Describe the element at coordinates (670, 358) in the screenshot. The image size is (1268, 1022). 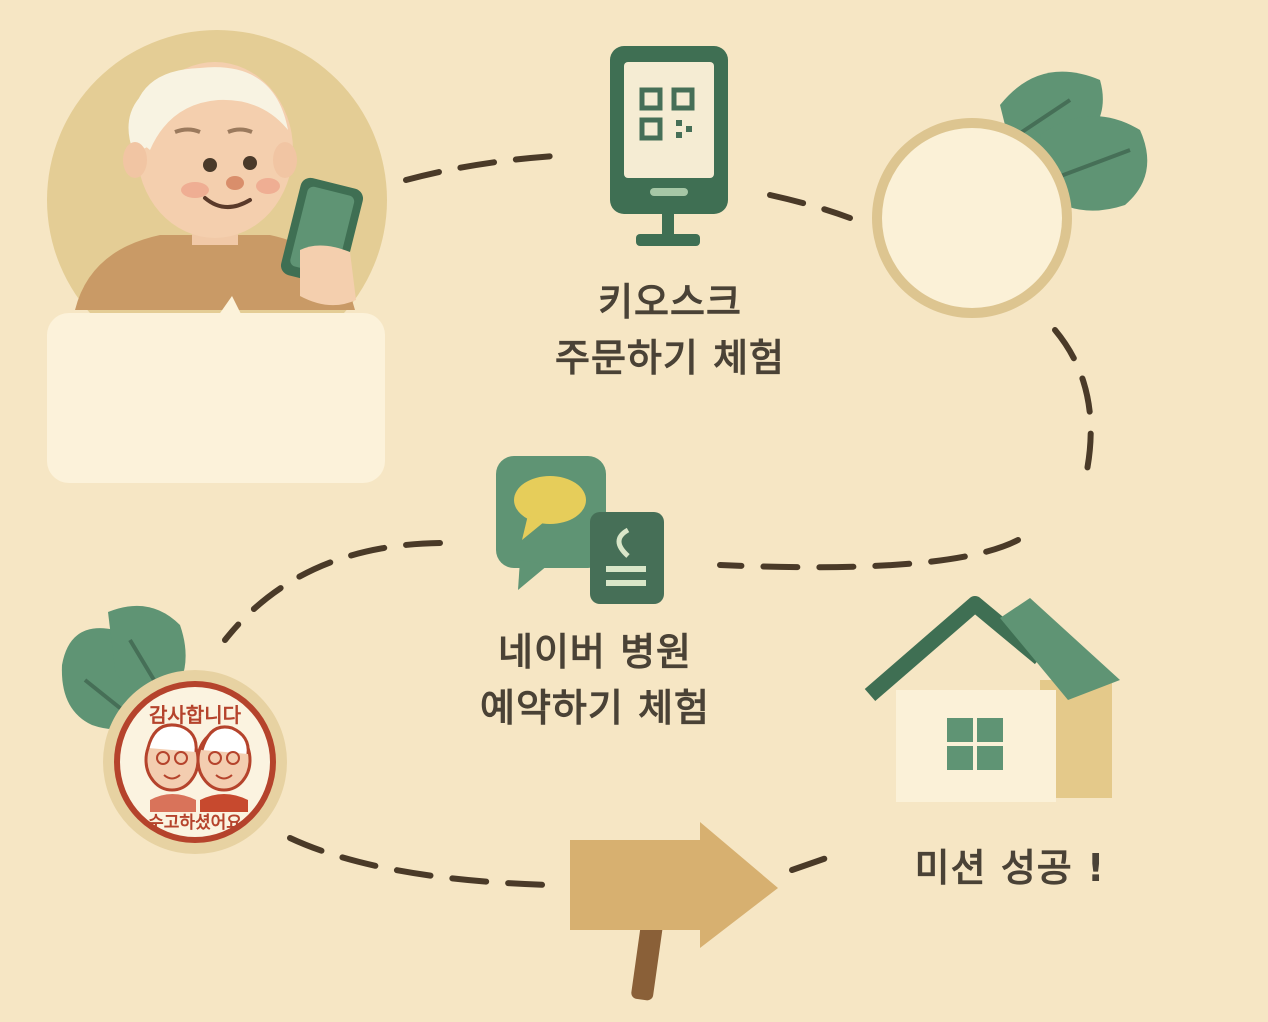
I see `kiosk-label-line-2: 주문하기 체험` at that location.